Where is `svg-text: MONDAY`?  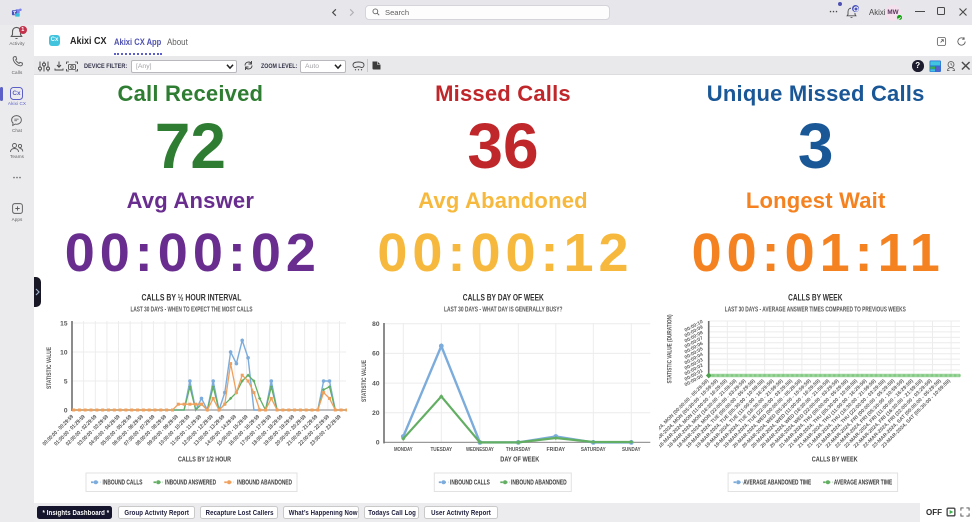 svg-text: MONDAY is located at coordinates (403, 450).